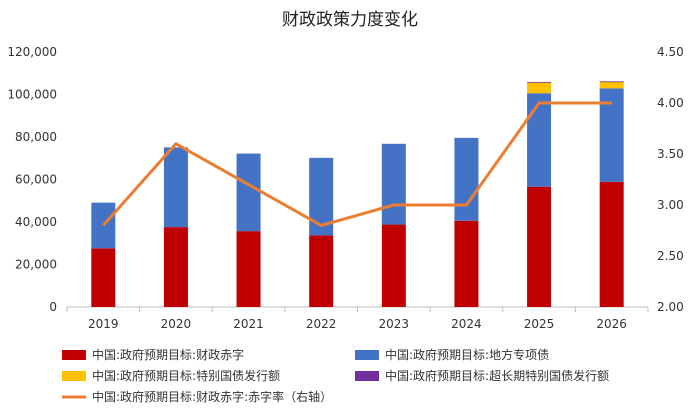 This screenshot has width=700, height=420. What do you see at coordinates (176, 324) in the screenshot?
I see `x-axis-tick-label: 2020` at bounding box center [176, 324].